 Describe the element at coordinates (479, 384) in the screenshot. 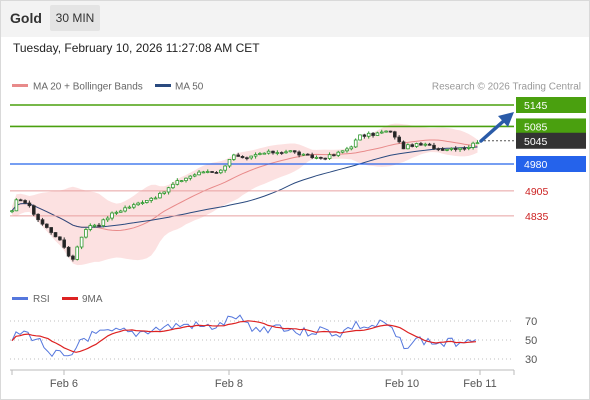

I see `x-axis-label: Feb 11` at that location.